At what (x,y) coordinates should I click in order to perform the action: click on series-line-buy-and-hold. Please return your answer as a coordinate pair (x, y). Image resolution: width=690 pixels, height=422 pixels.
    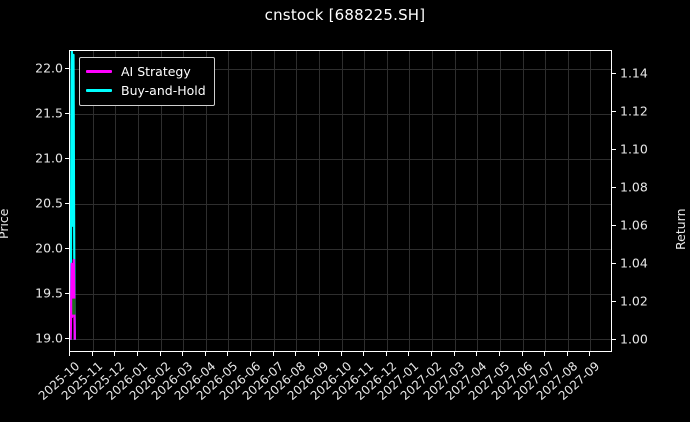
    Looking at the image, I should click on (73, 195).